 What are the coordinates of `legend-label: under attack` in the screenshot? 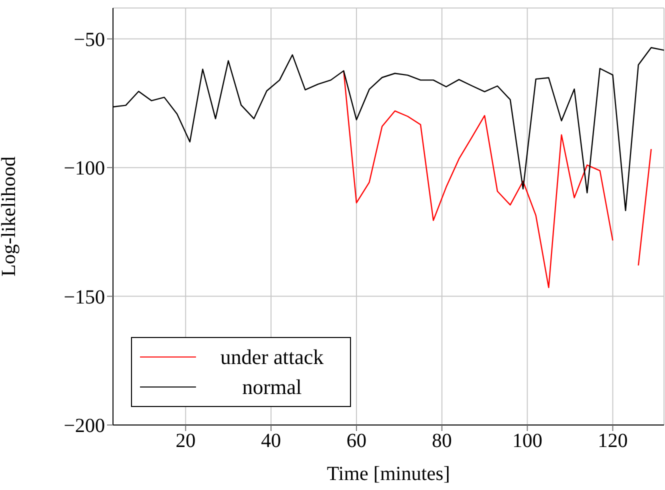 It's located at (272, 357).